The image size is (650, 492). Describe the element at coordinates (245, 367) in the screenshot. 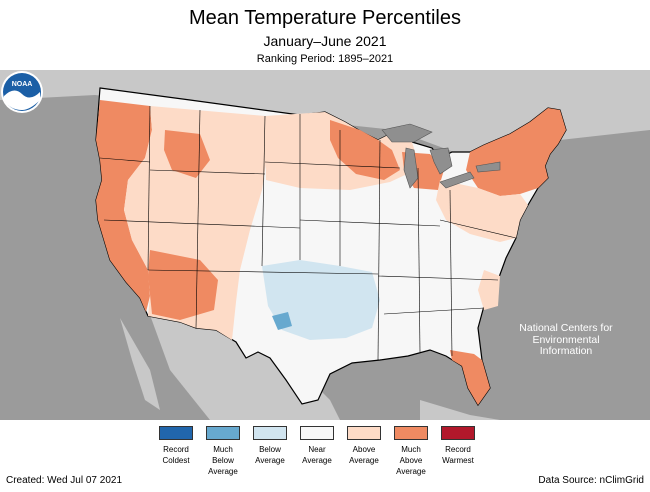

I see `mexico-land` at that location.